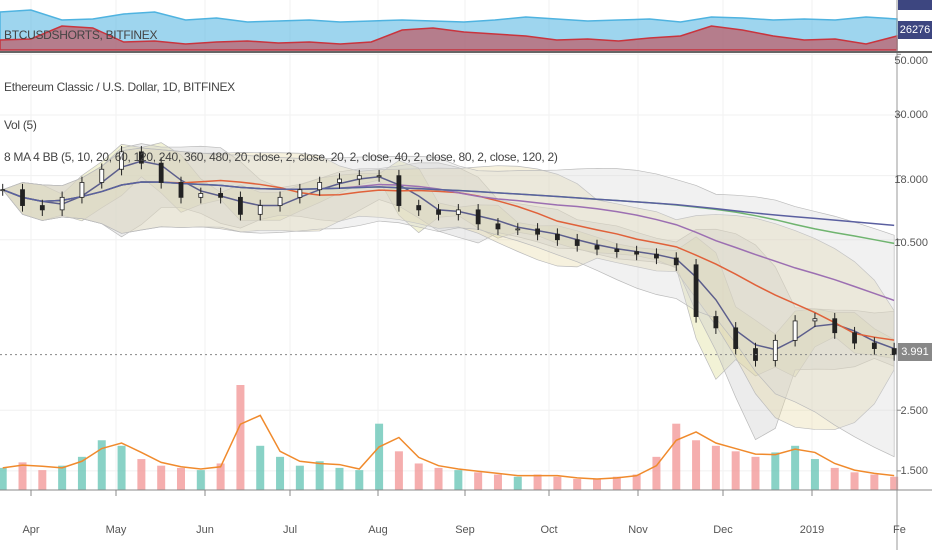 This screenshot has height=550, width=932. I want to click on volume-ma-line, so click(448, 447).